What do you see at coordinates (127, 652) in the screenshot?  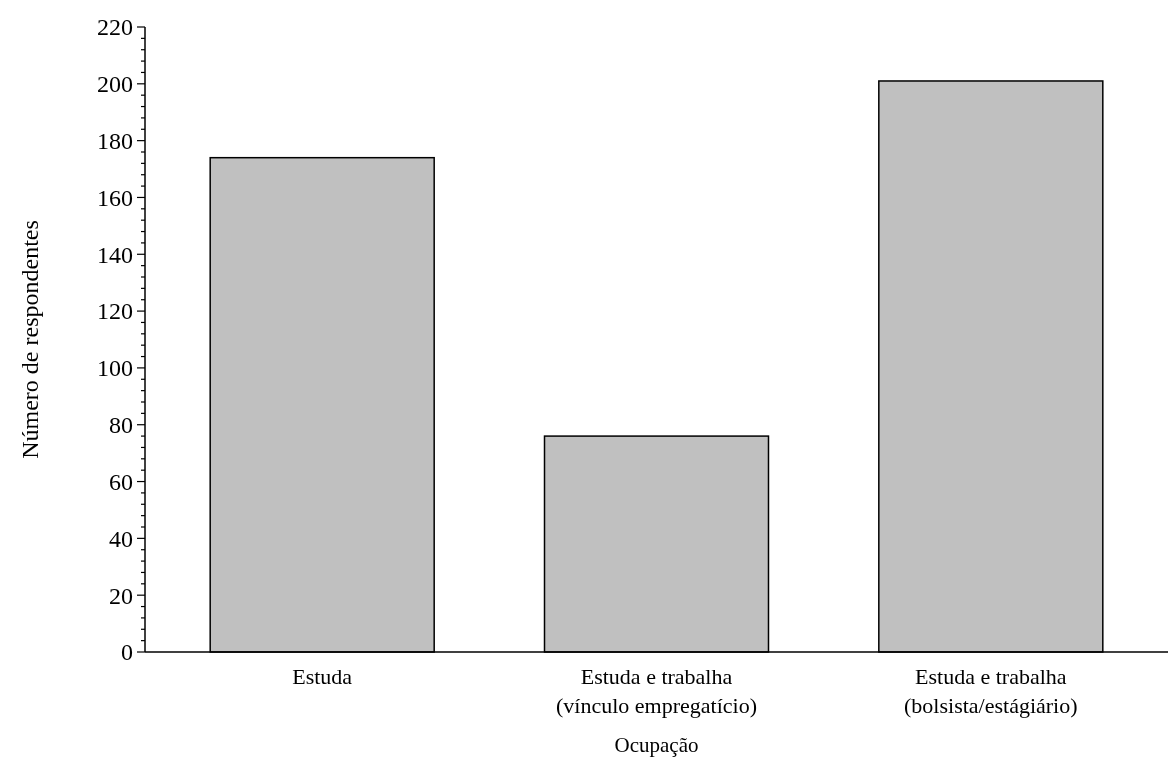 I see `y-tick-label: 0` at bounding box center [127, 652].